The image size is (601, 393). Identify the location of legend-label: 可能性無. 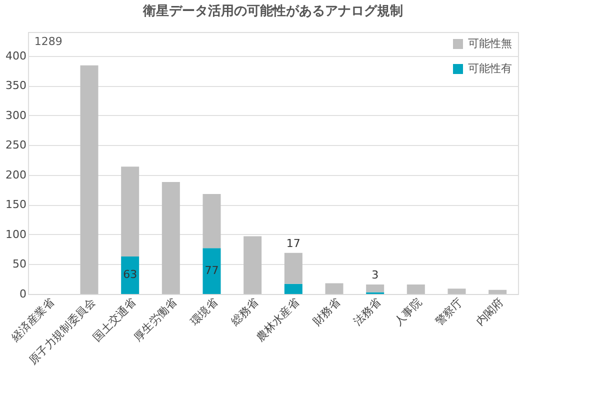
(490, 43).